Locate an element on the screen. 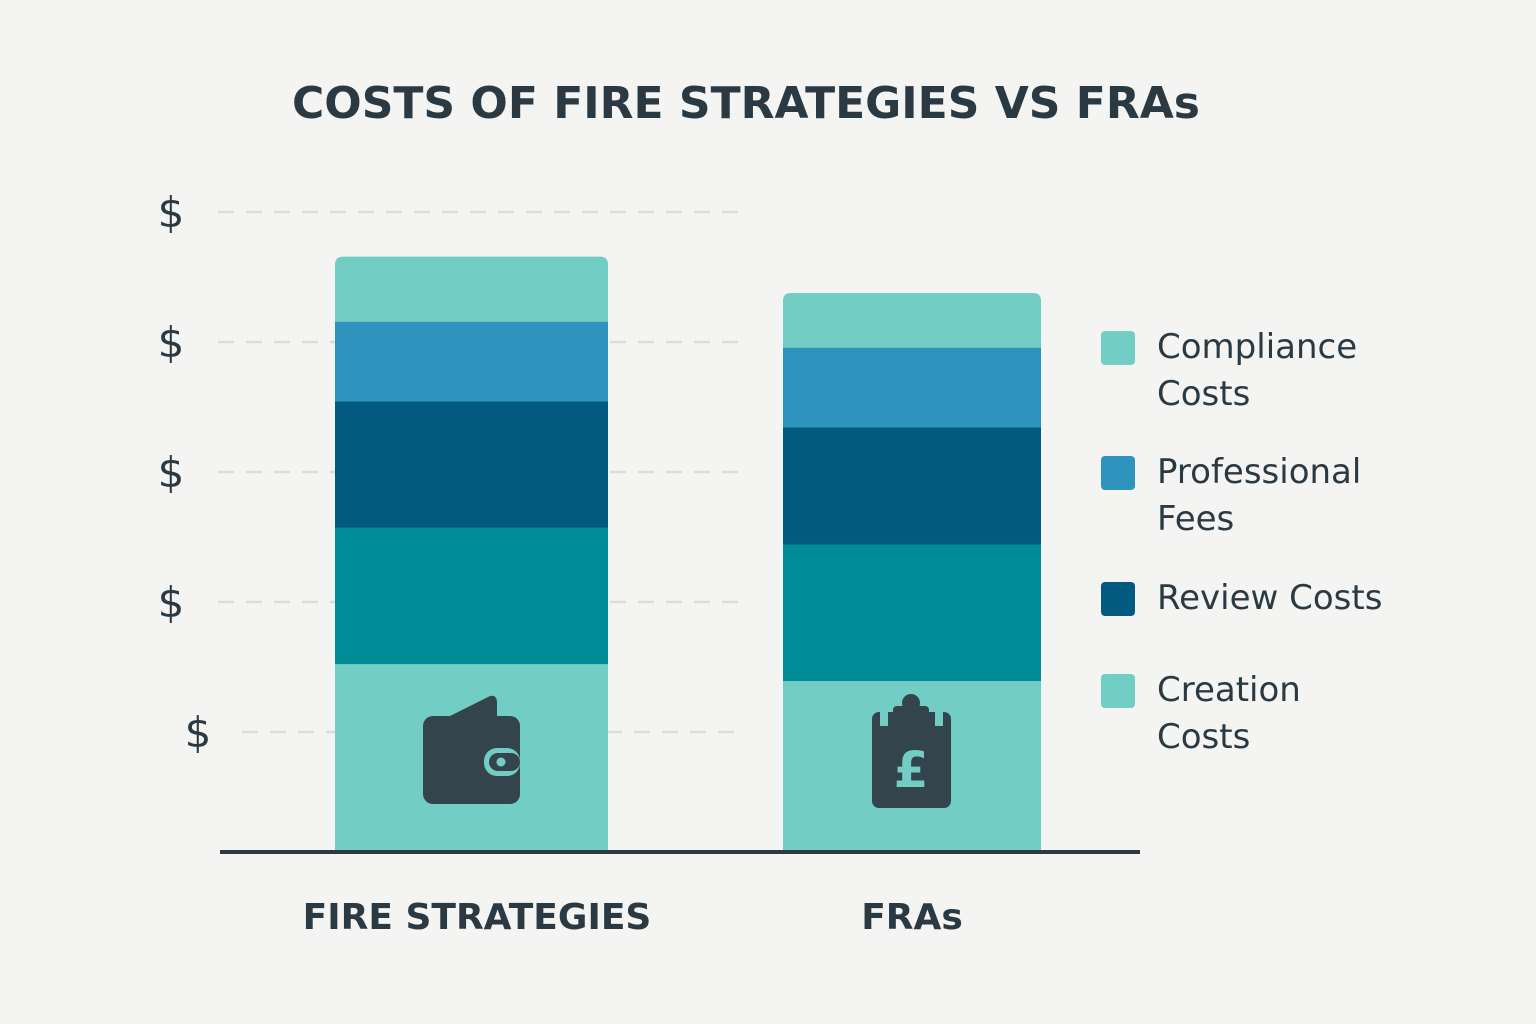 The height and width of the screenshot is (1024, 1536). legend-label: Creation is located at coordinates (1229, 690).